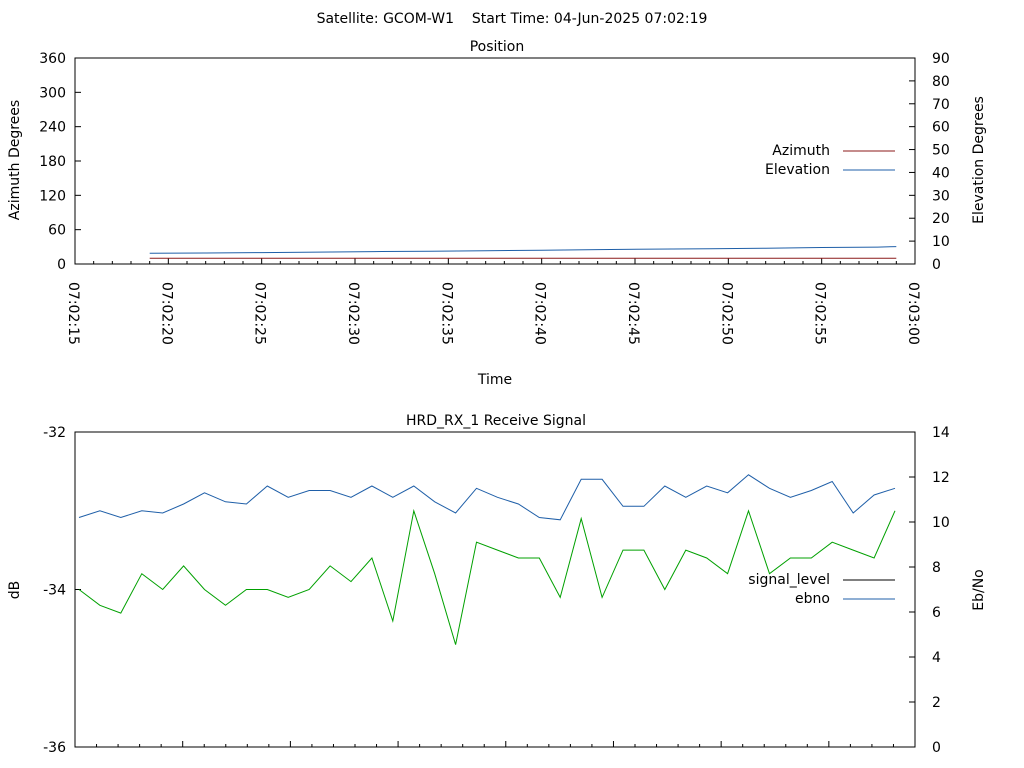 The height and width of the screenshot is (768, 1024). Describe the element at coordinates (941, 242) in the screenshot. I see `elevation-tick-label: 10` at that location.